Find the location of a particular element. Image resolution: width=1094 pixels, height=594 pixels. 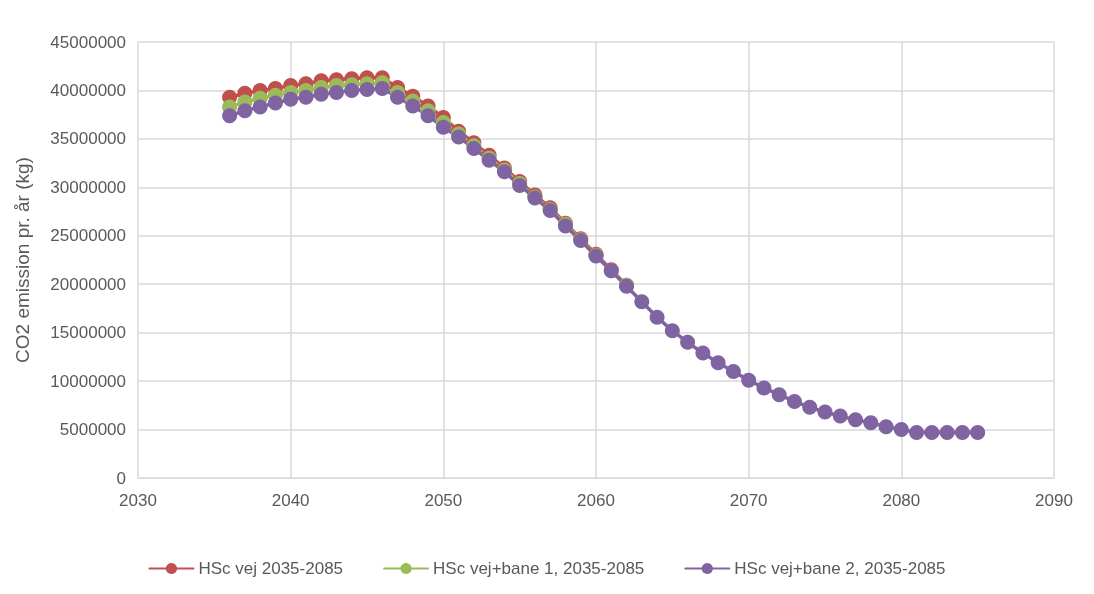

x-tick-label: 2090 is located at coordinates (1054, 500).